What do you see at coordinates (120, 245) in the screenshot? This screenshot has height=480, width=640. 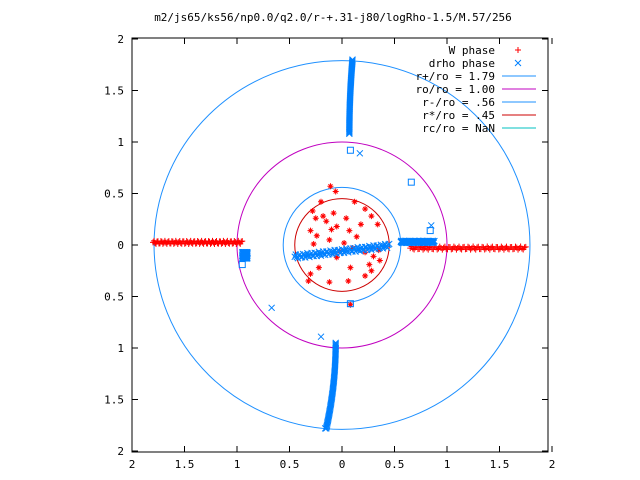 I see `y-tick-label-4: 0` at bounding box center [120, 245].